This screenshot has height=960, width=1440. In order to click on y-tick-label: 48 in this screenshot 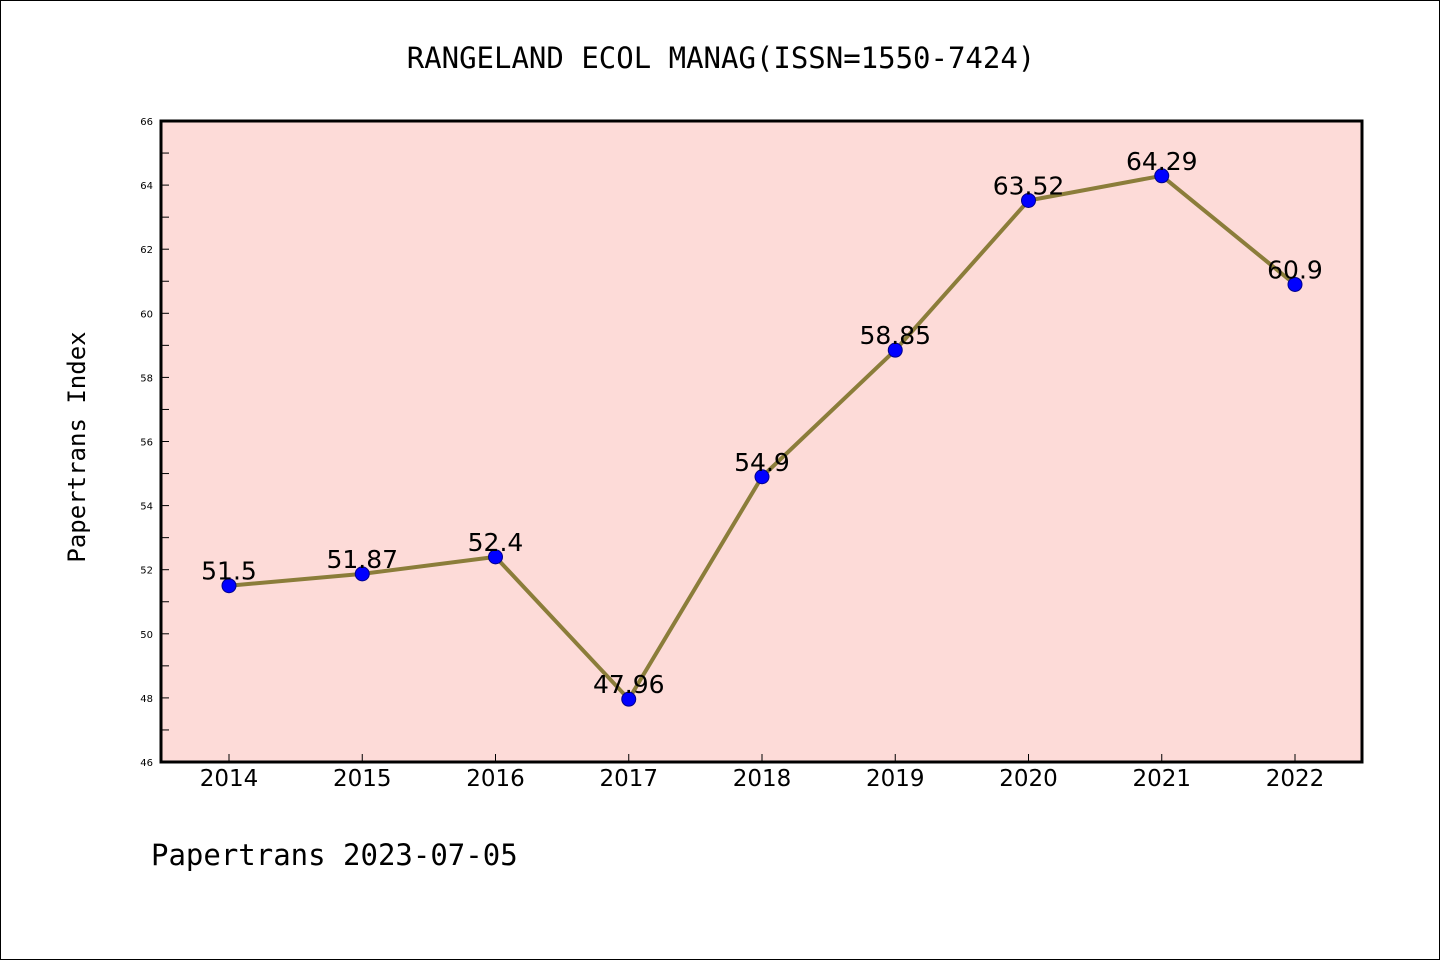, I will do `click(146, 699)`.